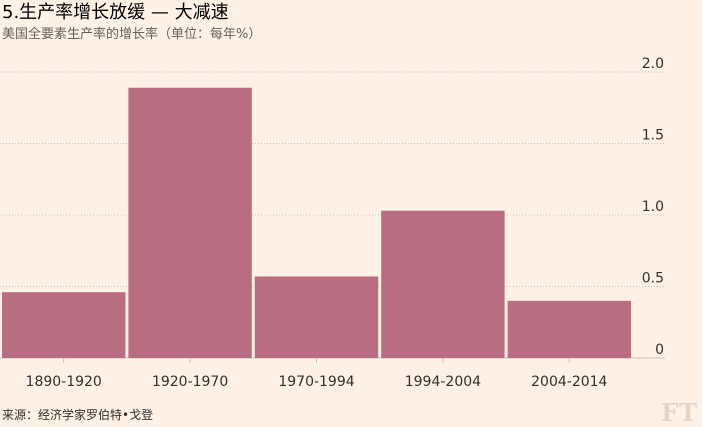  What do you see at coordinates (132, 34) in the screenshot?
I see `chart-subtitle: 美国全要素生产率的增长率（单位：每年%）` at bounding box center [132, 34].